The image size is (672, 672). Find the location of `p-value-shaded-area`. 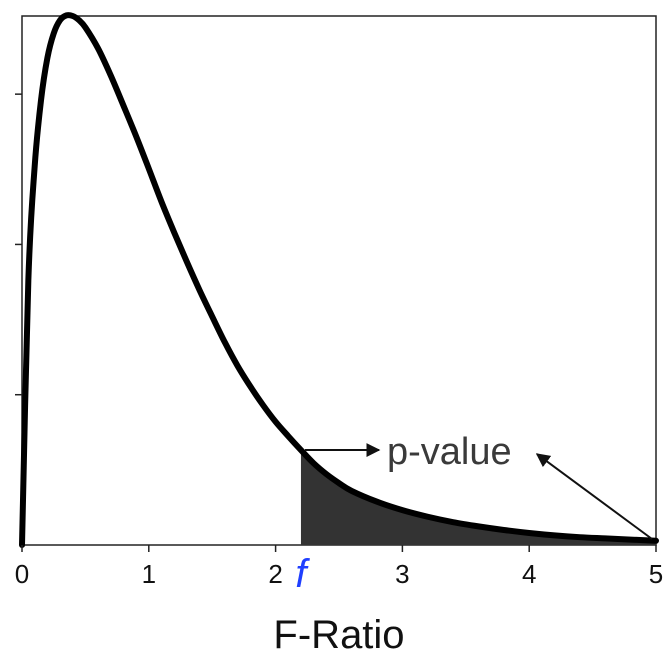

p-value-shaded-area is located at coordinates (478, 497).